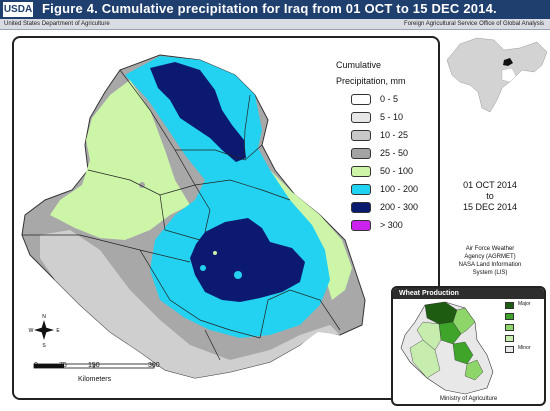 The image size is (550, 411). I want to click on compass-e: E, so click(58, 331).